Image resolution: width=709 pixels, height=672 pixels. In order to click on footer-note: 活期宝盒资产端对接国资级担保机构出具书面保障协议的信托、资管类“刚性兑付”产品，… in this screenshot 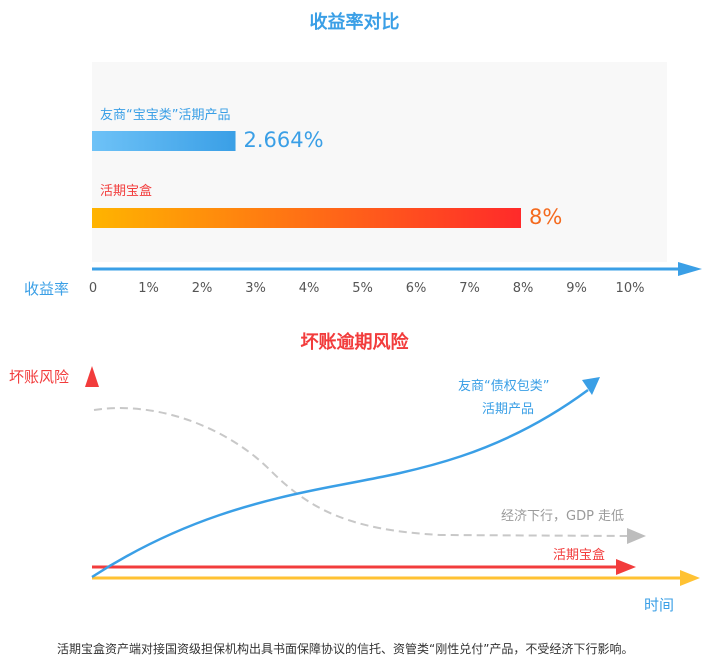, I will do `click(345, 649)`.